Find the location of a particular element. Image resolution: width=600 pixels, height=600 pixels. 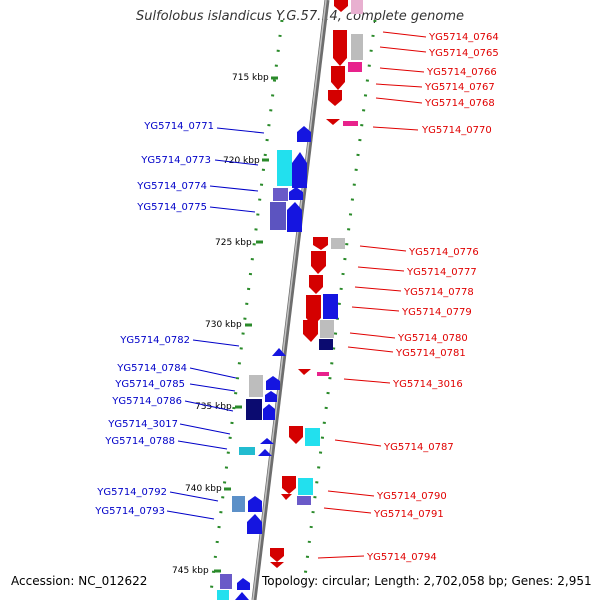

gene-label-0794: YG5714_0794 is located at coordinates (401, 557).